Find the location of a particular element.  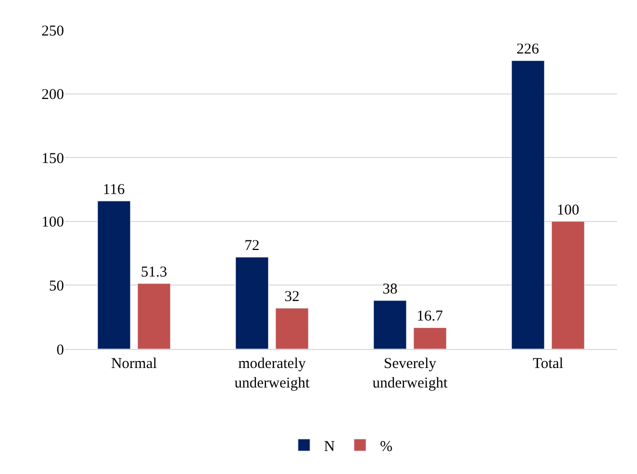

y-tick-label: 250 is located at coordinates (53, 31).